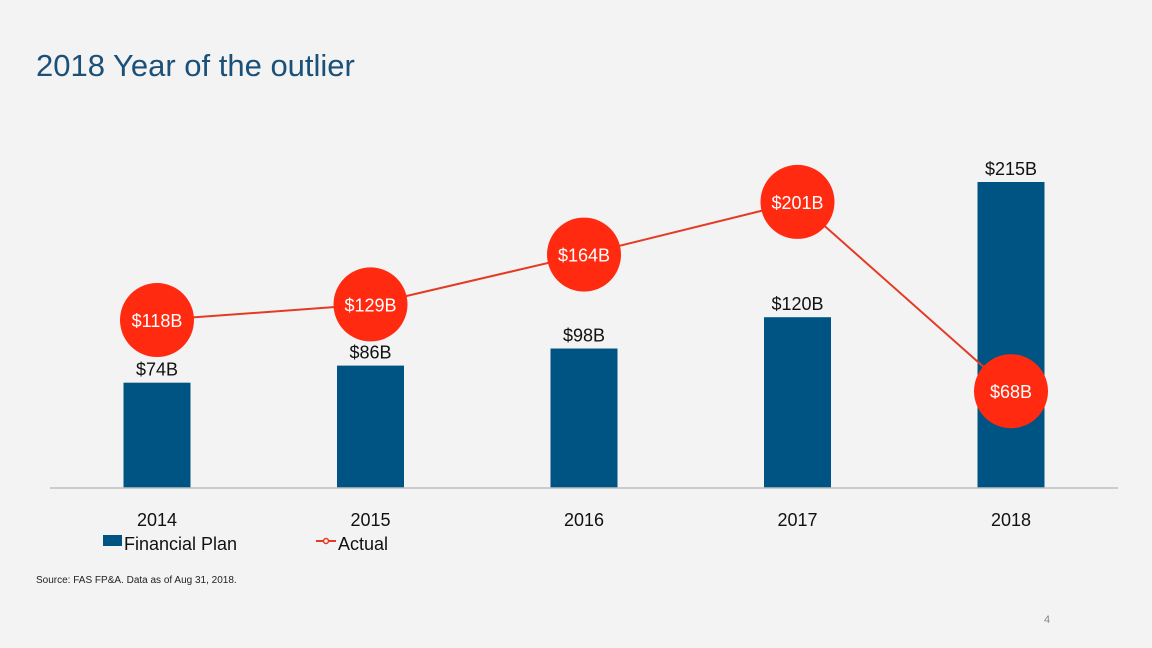 The image size is (1152, 648). What do you see at coordinates (584, 336) in the screenshot?
I see `bar-label-2016: $98B` at bounding box center [584, 336].